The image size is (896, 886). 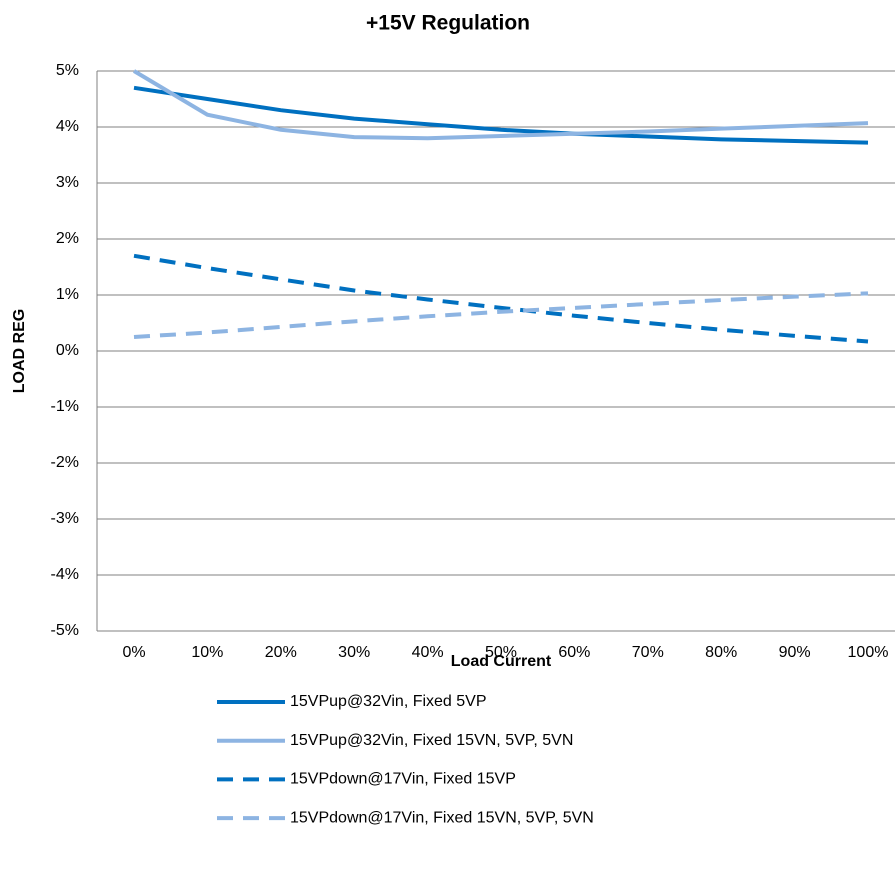 What do you see at coordinates (65, 574) in the screenshot?
I see `y-tick-label: -4%` at bounding box center [65, 574].